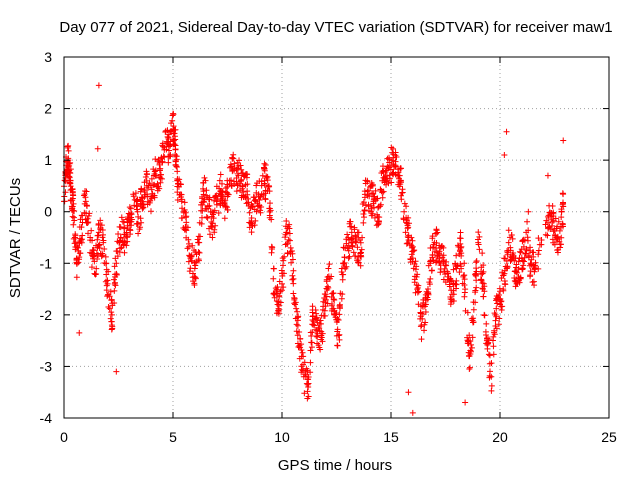 This screenshot has width=640, height=480. Describe the element at coordinates (335, 465) in the screenshot. I see `x-axis-label: GPS time / hours` at that location.